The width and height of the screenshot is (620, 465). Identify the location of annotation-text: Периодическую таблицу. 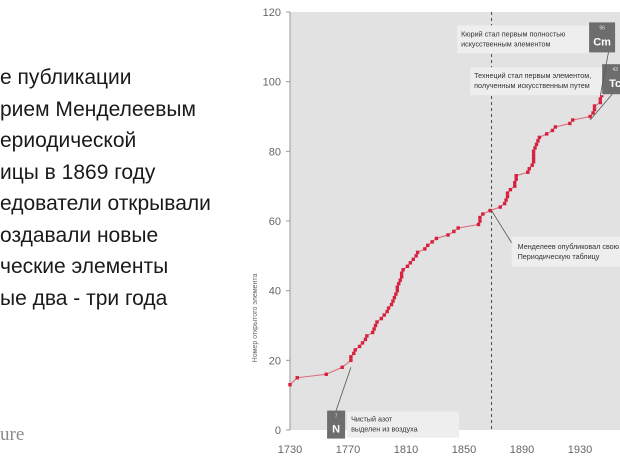
(559, 256).